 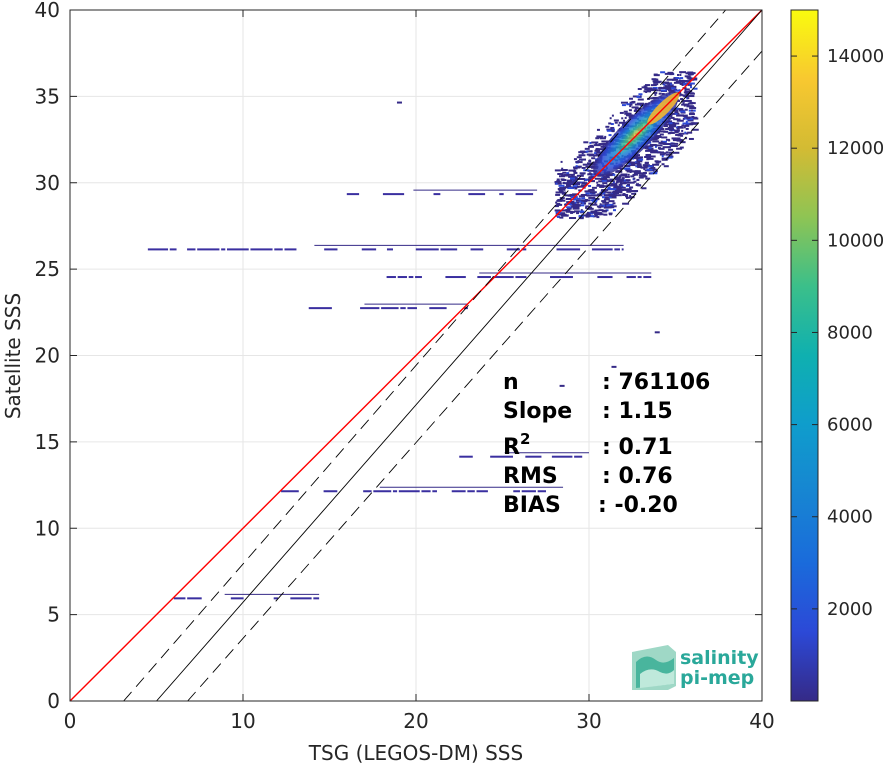 I want to click on colorbar-ticks: 2000 4000 6000 8000 10000 12000 14000, so click(x=837, y=333).